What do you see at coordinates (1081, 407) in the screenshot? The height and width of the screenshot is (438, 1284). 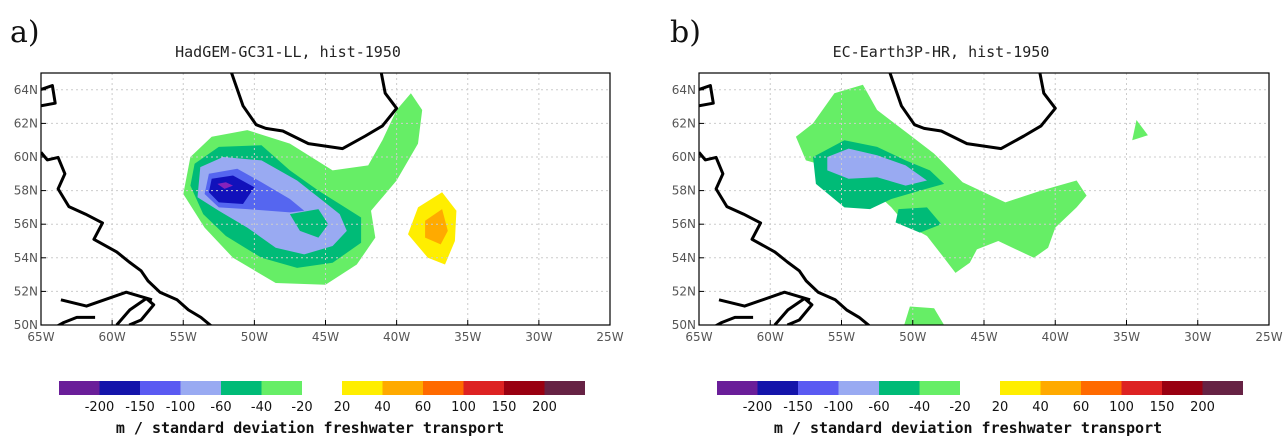 I see `colorbar-label: 60` at bounding box center [1081, 407].